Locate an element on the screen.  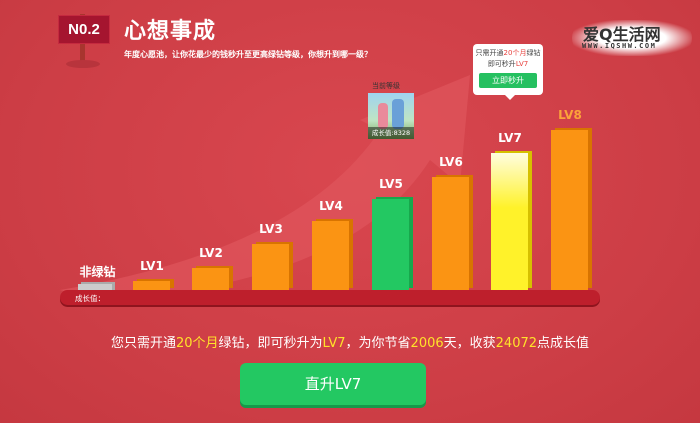
growth-label: 成长值： is located at coordinates (90, 298).